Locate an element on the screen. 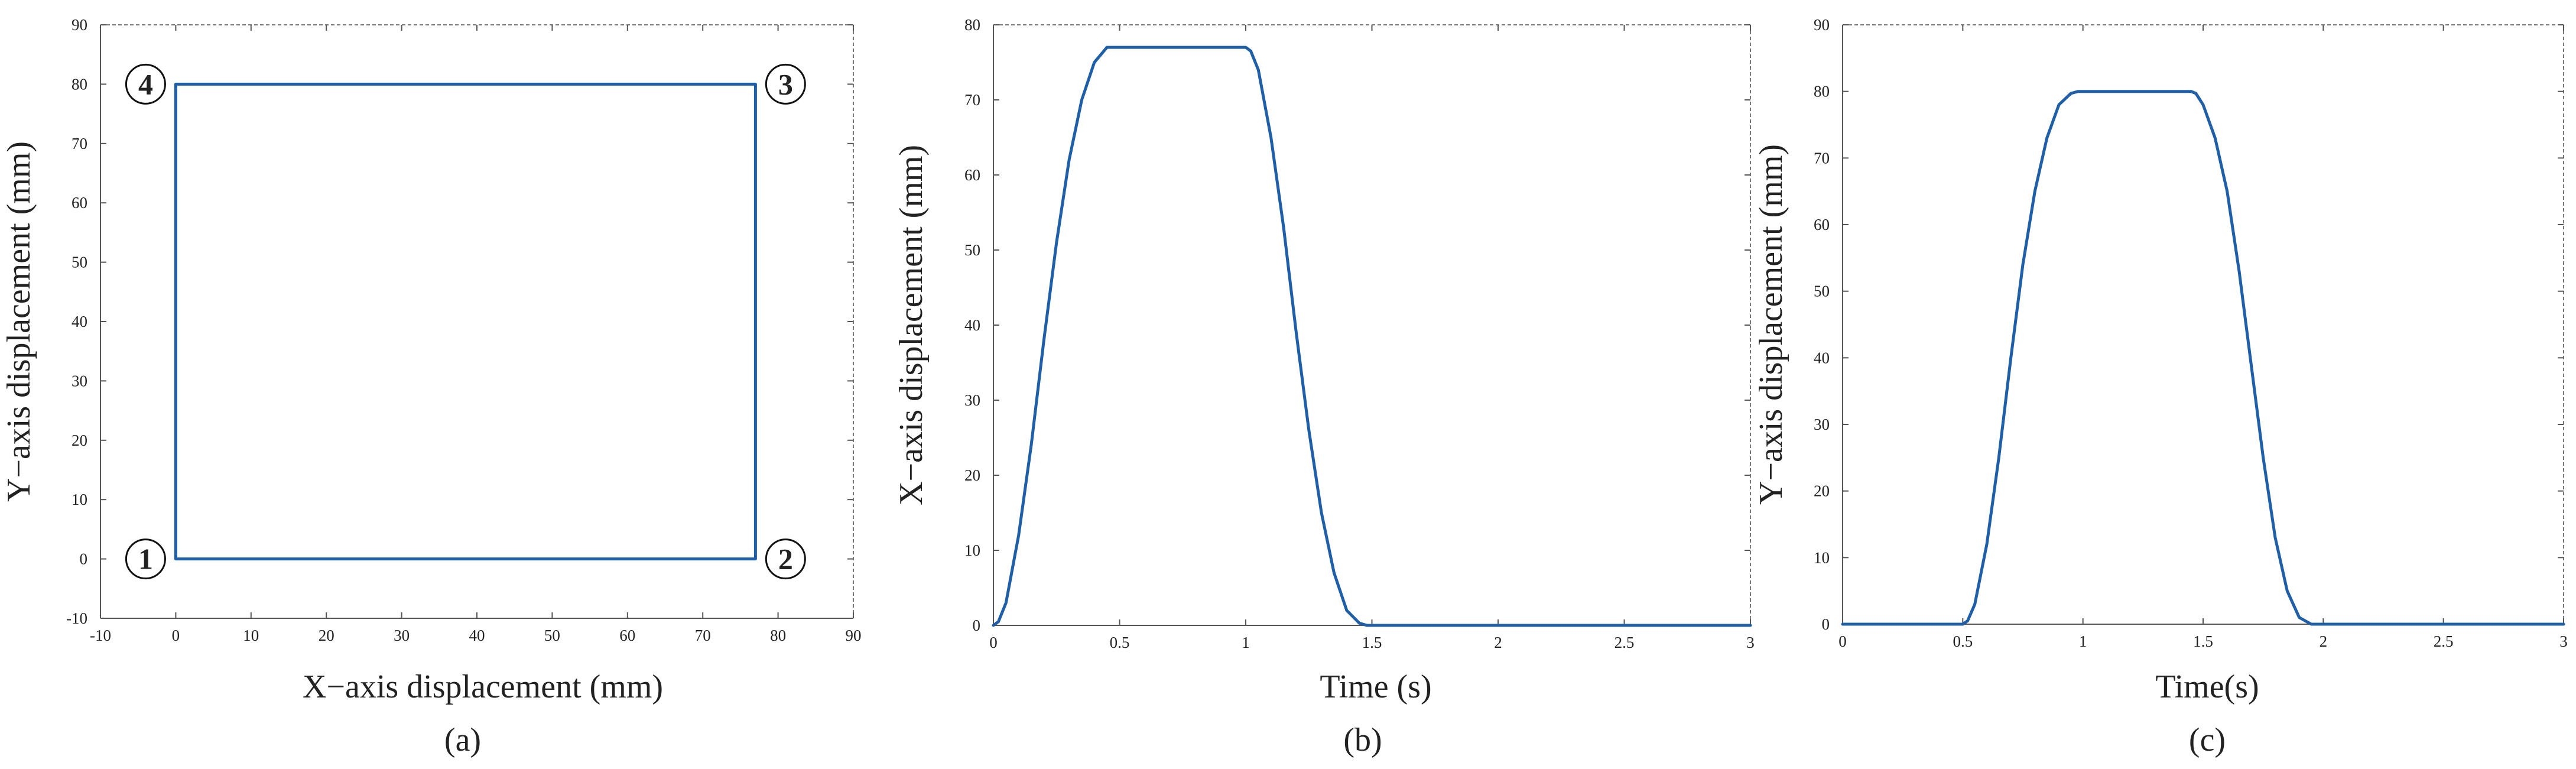  p1-y-tick-label: 40 is located at coordinates (79, 321).